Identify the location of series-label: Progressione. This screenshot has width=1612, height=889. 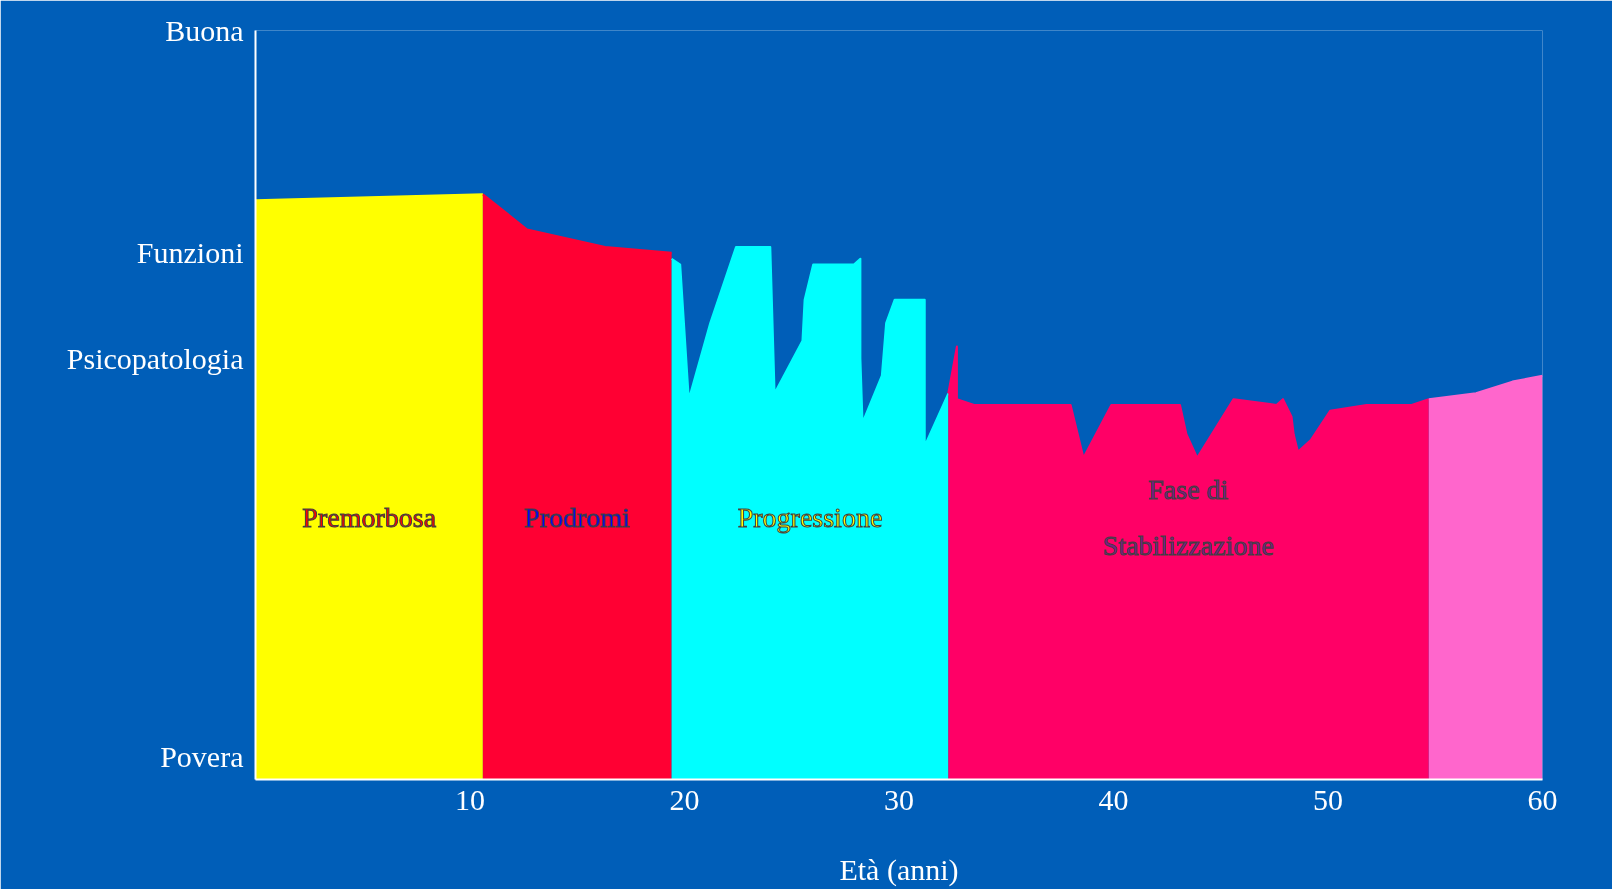
(810, 517).